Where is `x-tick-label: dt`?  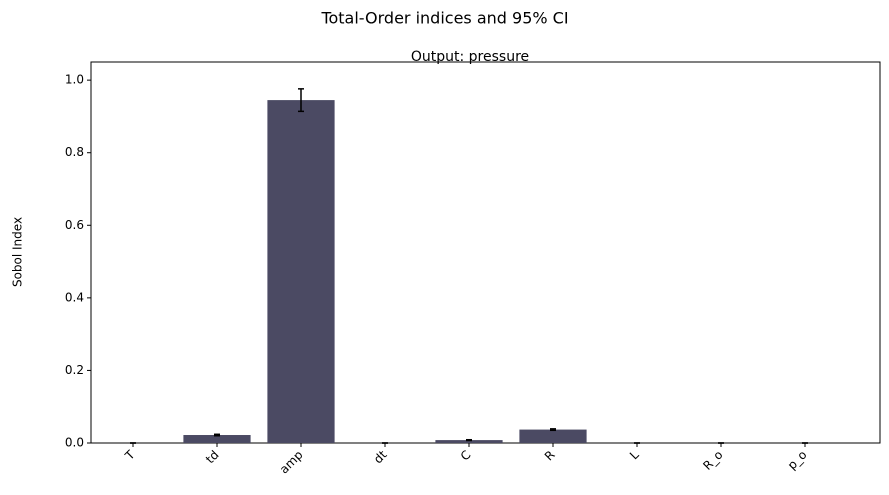 x-tick-label: dt is located at coordinates (380, 456).